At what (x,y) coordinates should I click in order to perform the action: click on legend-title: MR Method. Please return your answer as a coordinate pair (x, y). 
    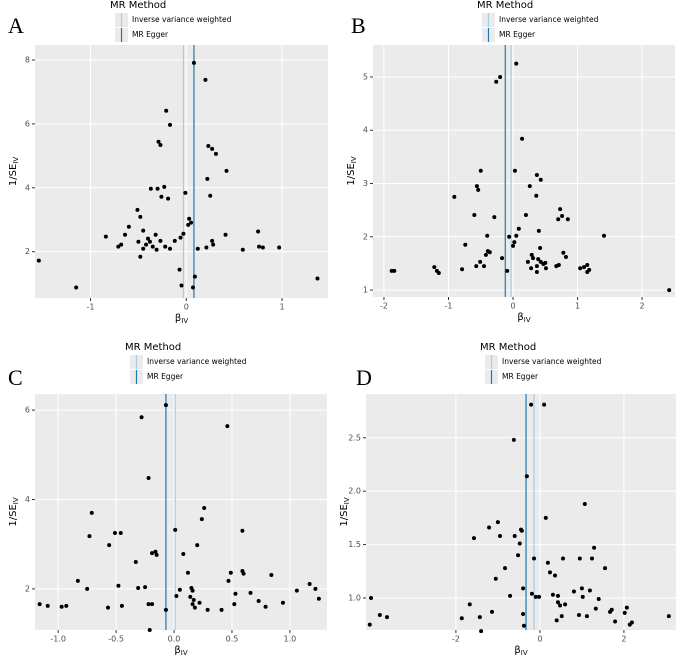
    Looking at the image, I should click on (138, 5).